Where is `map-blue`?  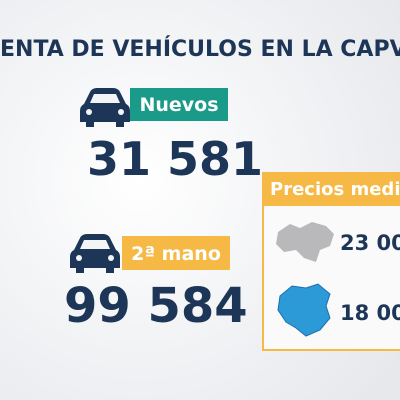
map-blue is located at coordinates (304, 310).